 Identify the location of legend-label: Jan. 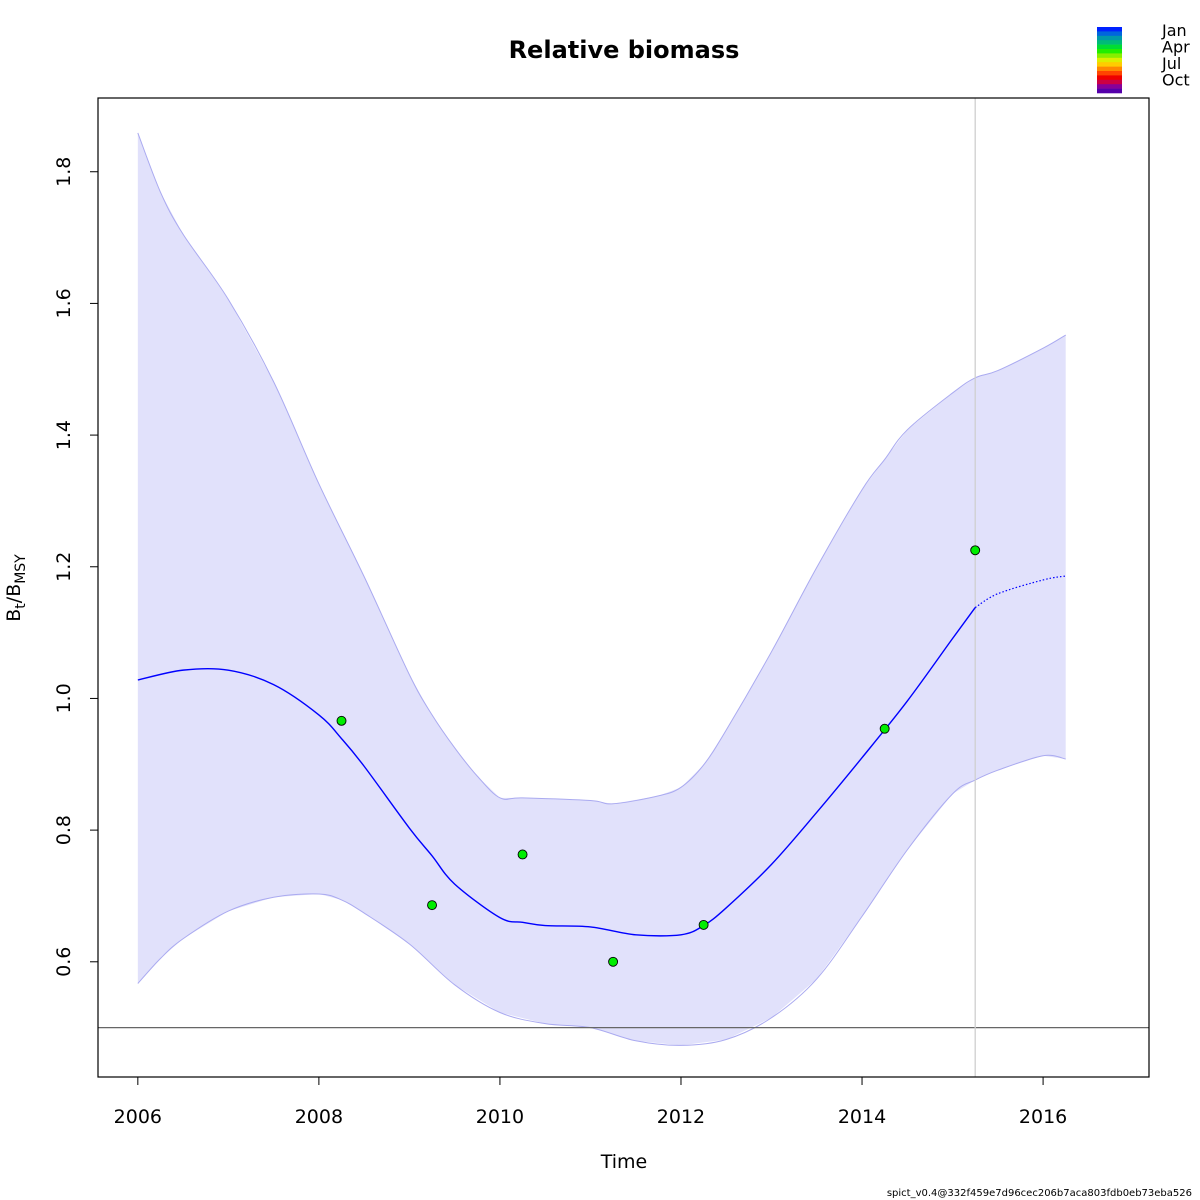
(1174, 30).